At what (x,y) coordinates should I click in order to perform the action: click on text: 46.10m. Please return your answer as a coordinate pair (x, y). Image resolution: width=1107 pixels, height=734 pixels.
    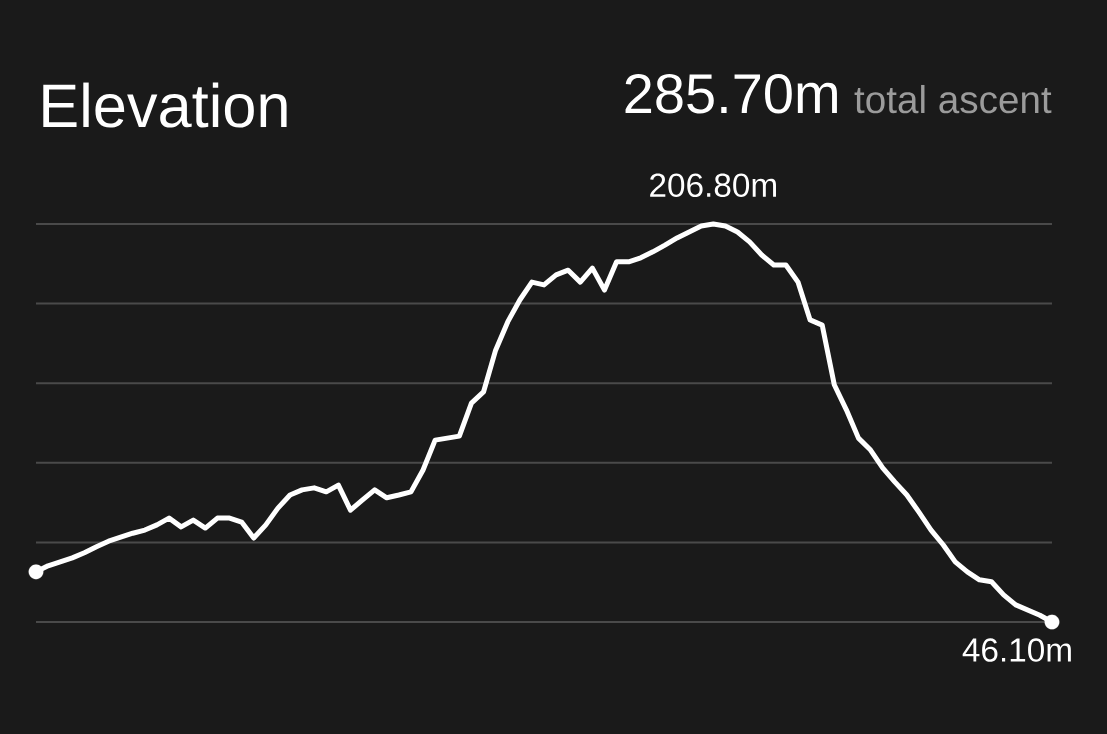
    Looking at the image, I should click on (1016, 650).